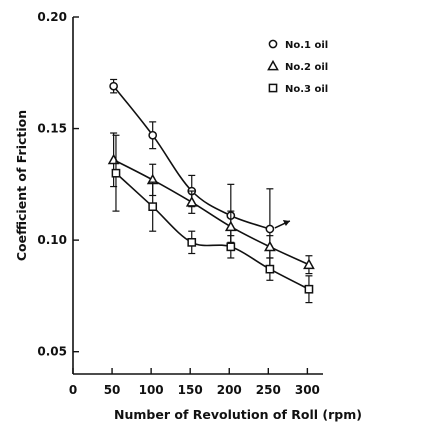  Describe the element at coordinates (52, 240) in the screenshot. I see `y-tick-label: 0.10` at that location.